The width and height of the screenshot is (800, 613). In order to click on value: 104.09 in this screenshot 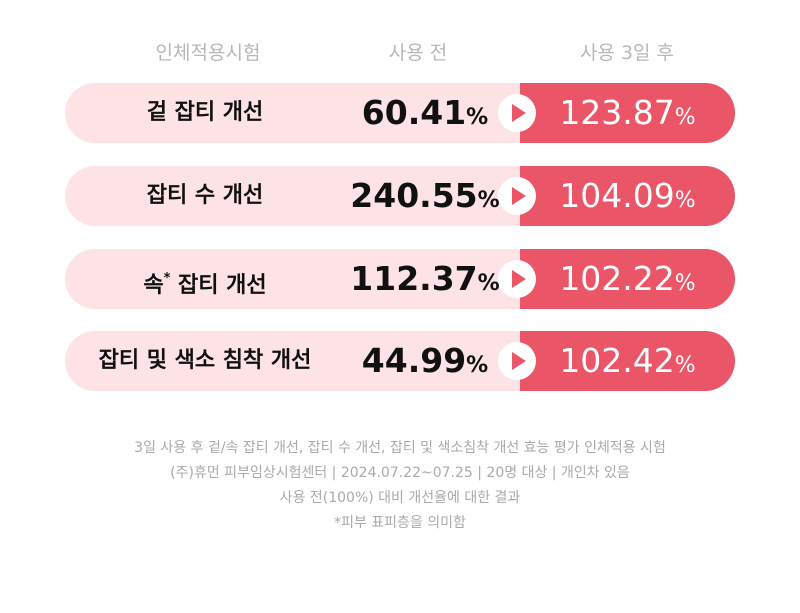, I will do `click(617, 195)`.